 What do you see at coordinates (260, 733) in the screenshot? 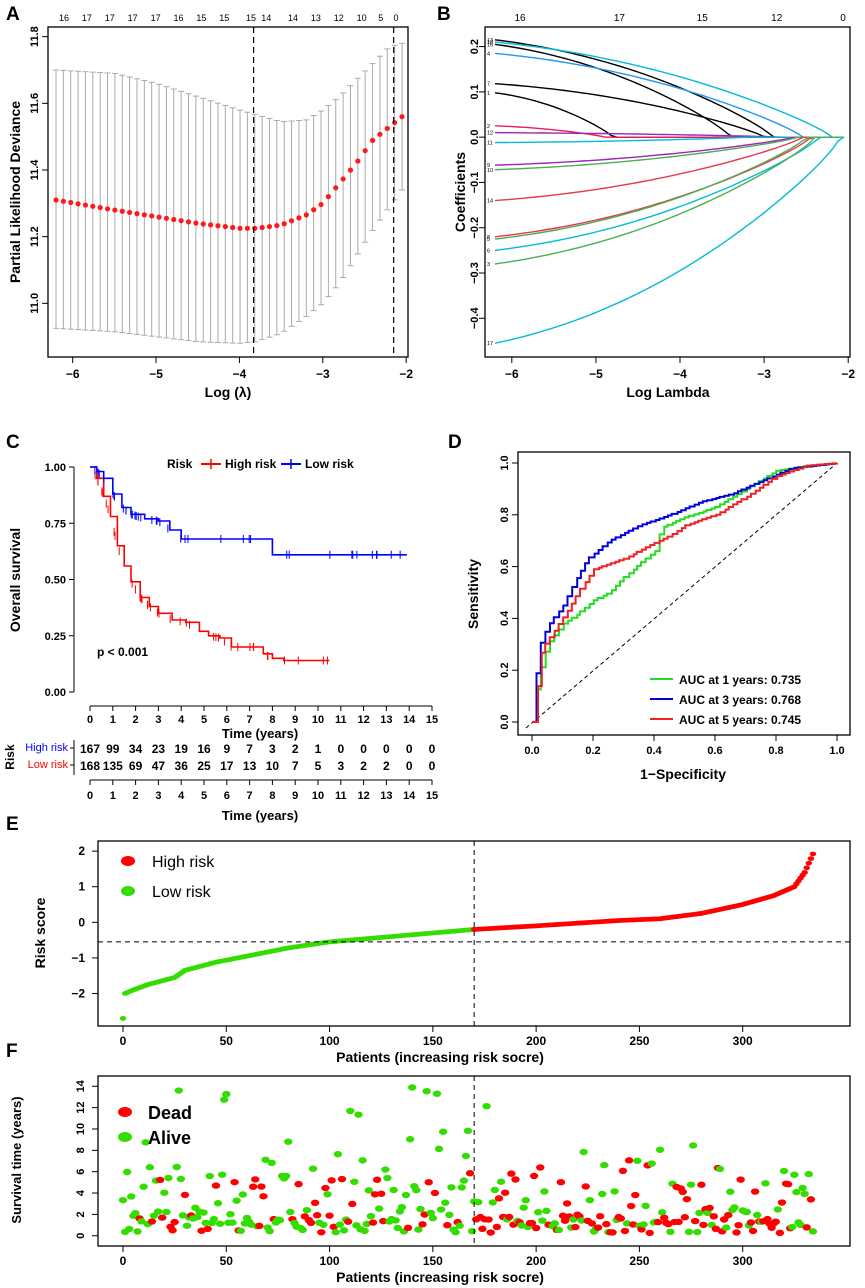
I see `panel-c-xlabel: Time (years)` at bounding box center [260, 733].